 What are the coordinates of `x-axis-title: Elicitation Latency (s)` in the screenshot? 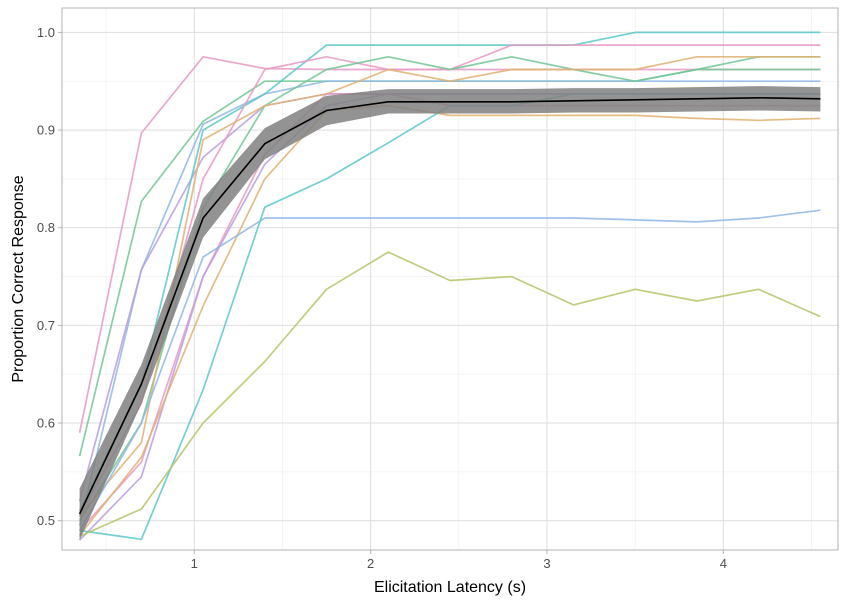 It's located at (450, 587).